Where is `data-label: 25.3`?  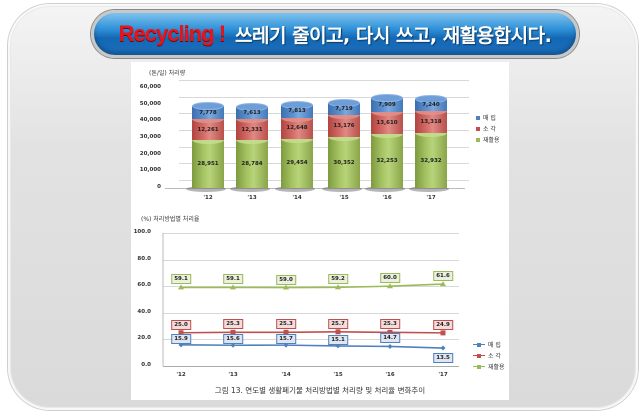 data-label: 25.3 is located at coordinates (286, 324).